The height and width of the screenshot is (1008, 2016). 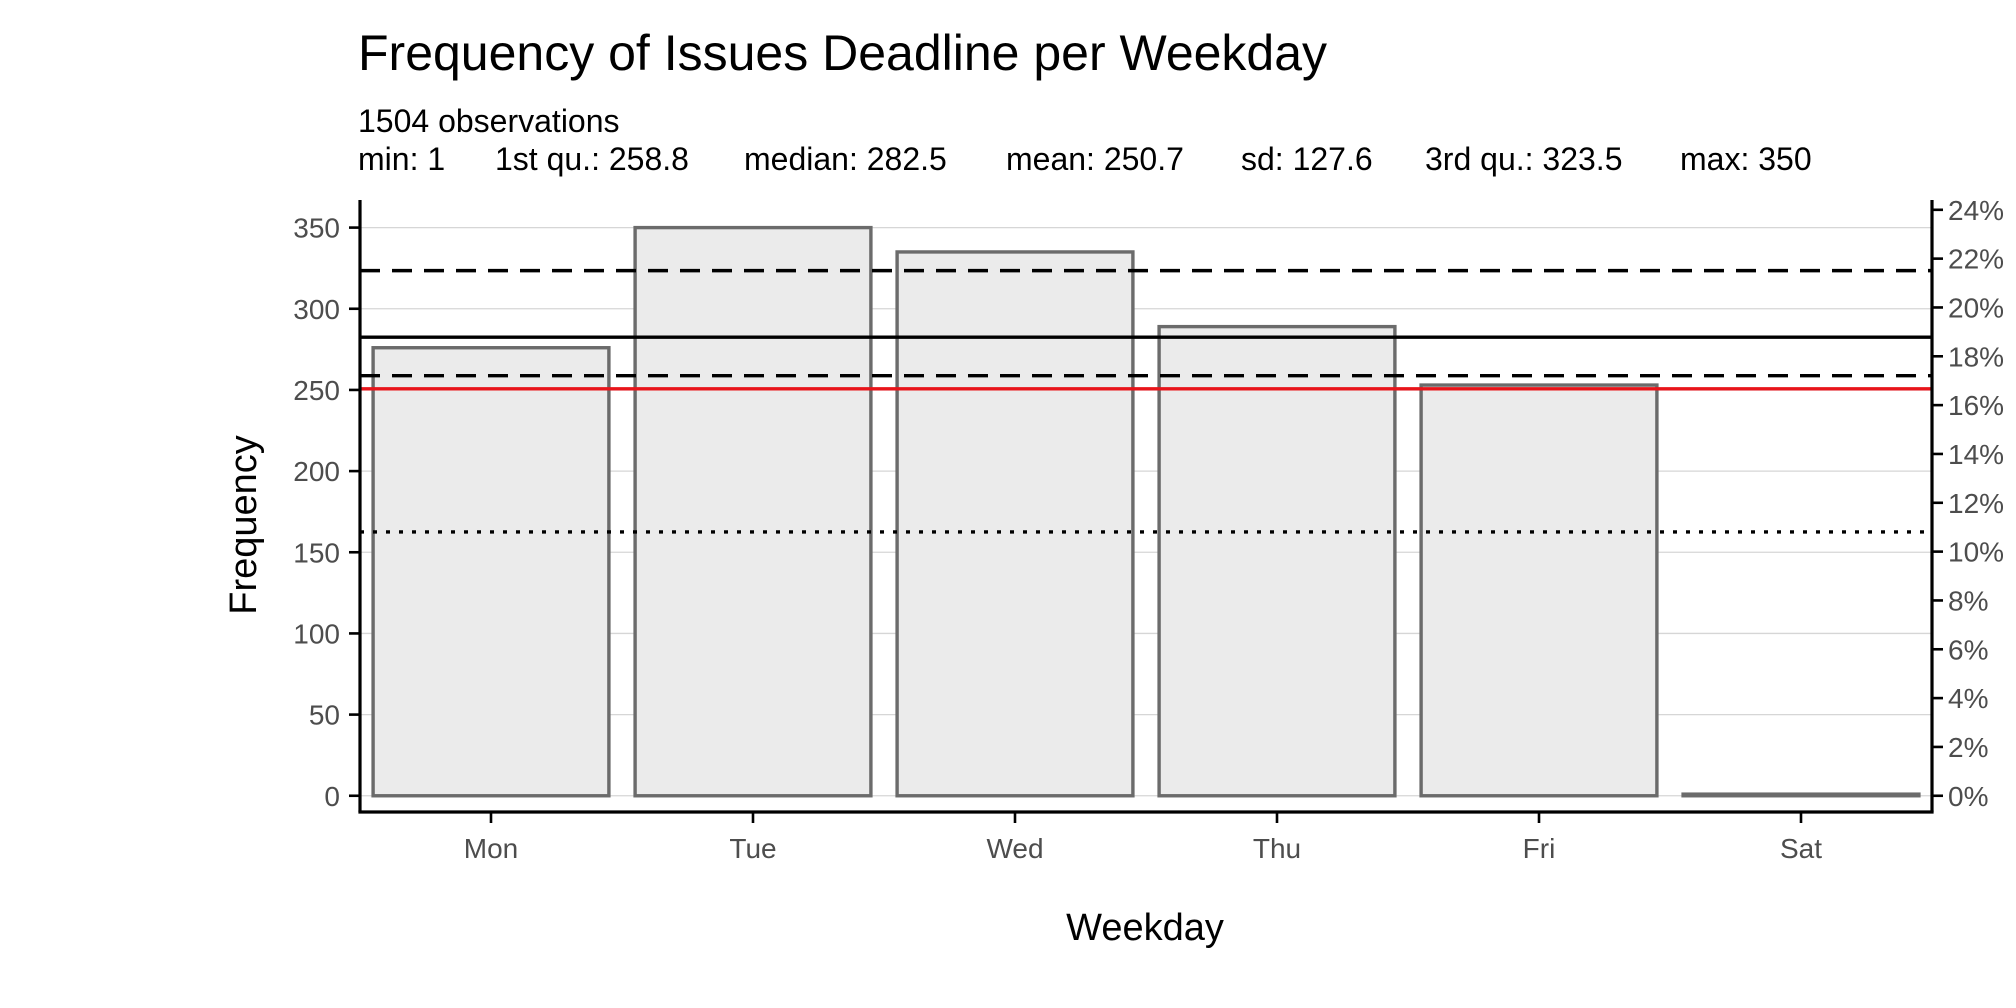 What do you see at coordinates (1277, 848) in the screenshot?
I see `x-tick-label: Thu` at bounding box center [1277, 848].